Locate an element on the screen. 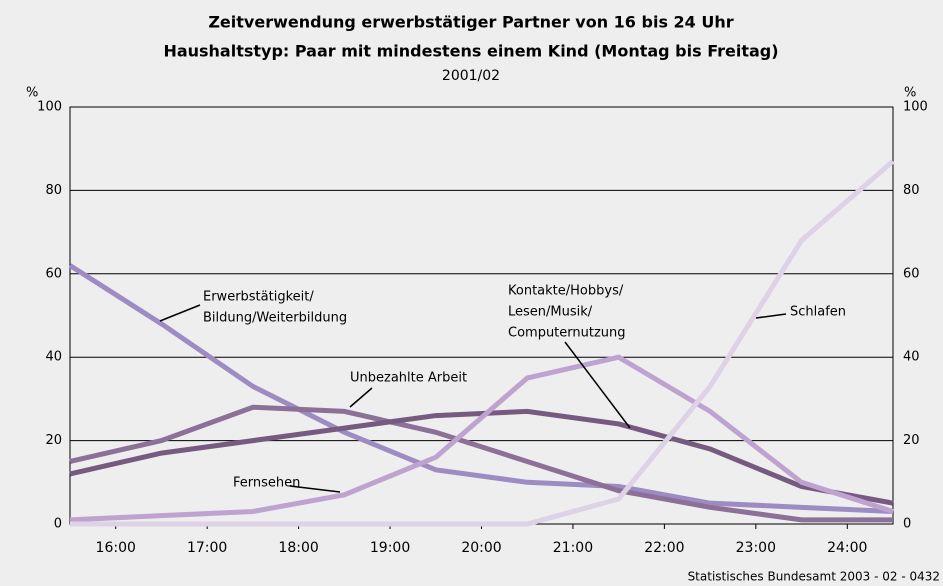 This screenshot has width=943, height=586. y-tick-label: 80 is located at coordinates (53, 190).